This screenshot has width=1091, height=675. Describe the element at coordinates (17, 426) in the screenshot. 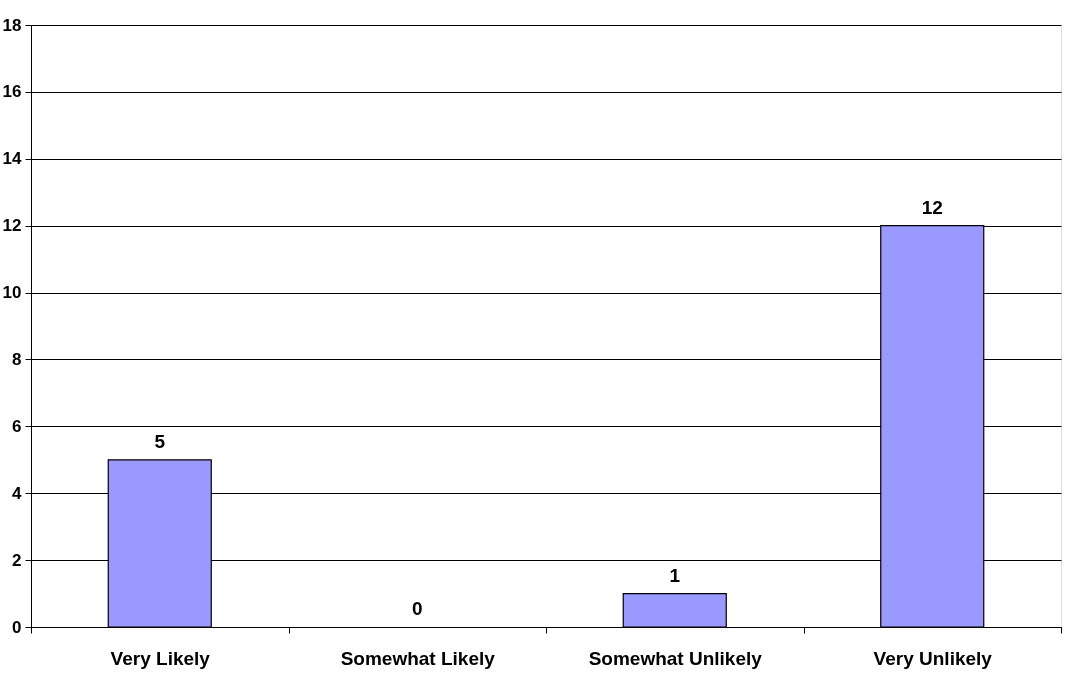

I see `y-tick-label: 6` at that location.